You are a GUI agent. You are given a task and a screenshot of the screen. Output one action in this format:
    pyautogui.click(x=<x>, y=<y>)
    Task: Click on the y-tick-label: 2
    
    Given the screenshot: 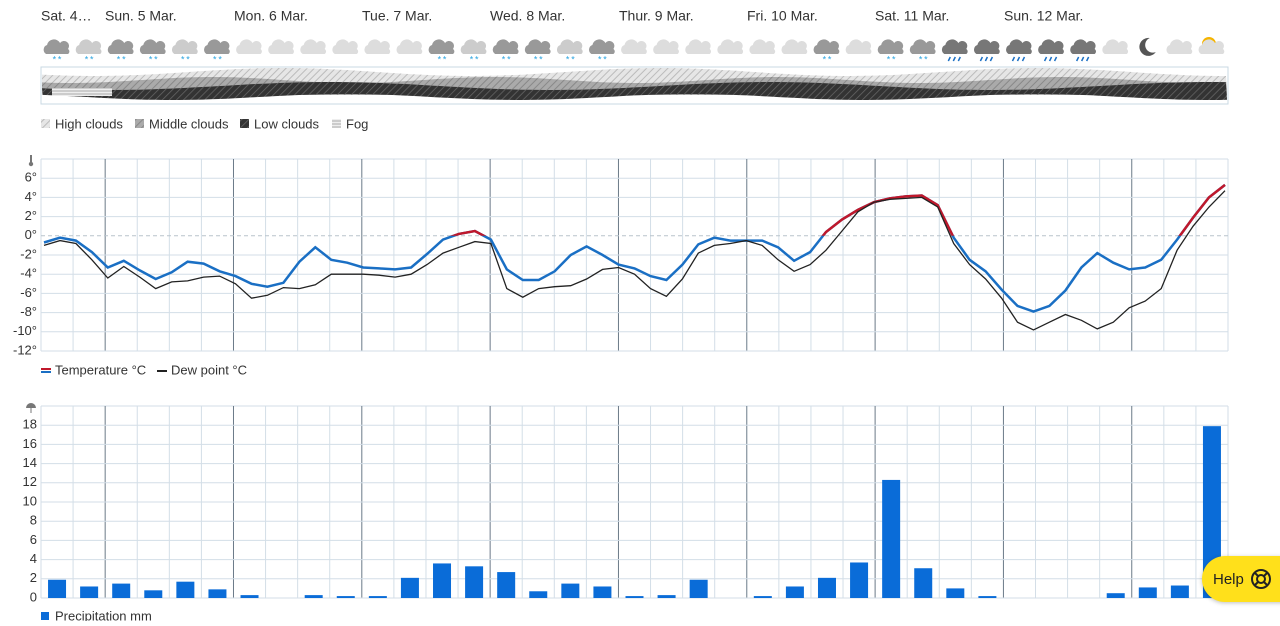 What is the action you would take?
    pyautogui.click(x=33, y=577)
    